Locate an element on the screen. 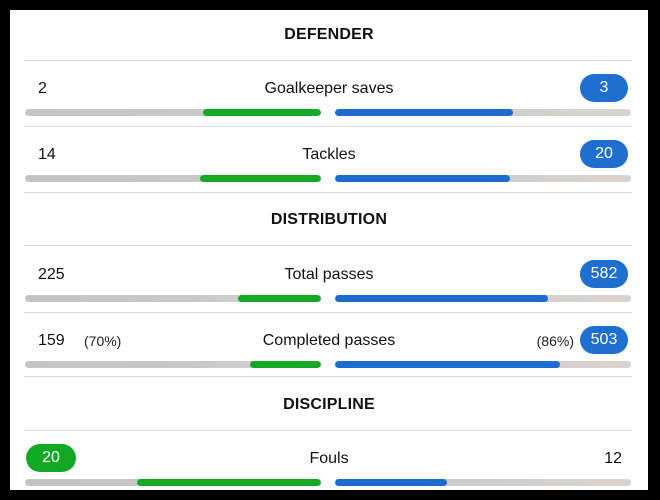 The width and height of the screenshot is (660, 500). section-title-defender: DEFENDER is located at coordinates (329, 34).